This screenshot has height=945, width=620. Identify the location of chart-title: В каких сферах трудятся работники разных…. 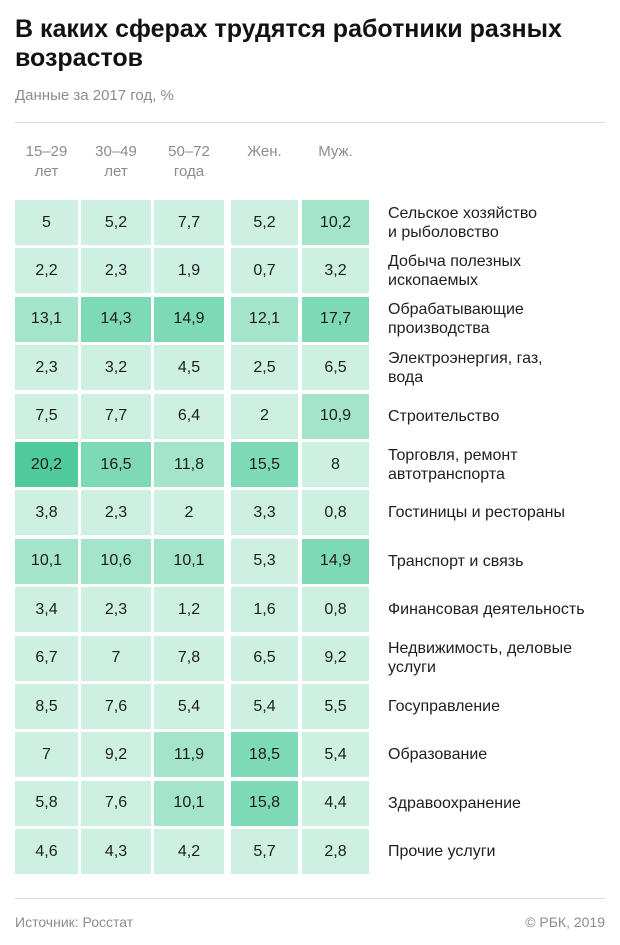
(288, 43).